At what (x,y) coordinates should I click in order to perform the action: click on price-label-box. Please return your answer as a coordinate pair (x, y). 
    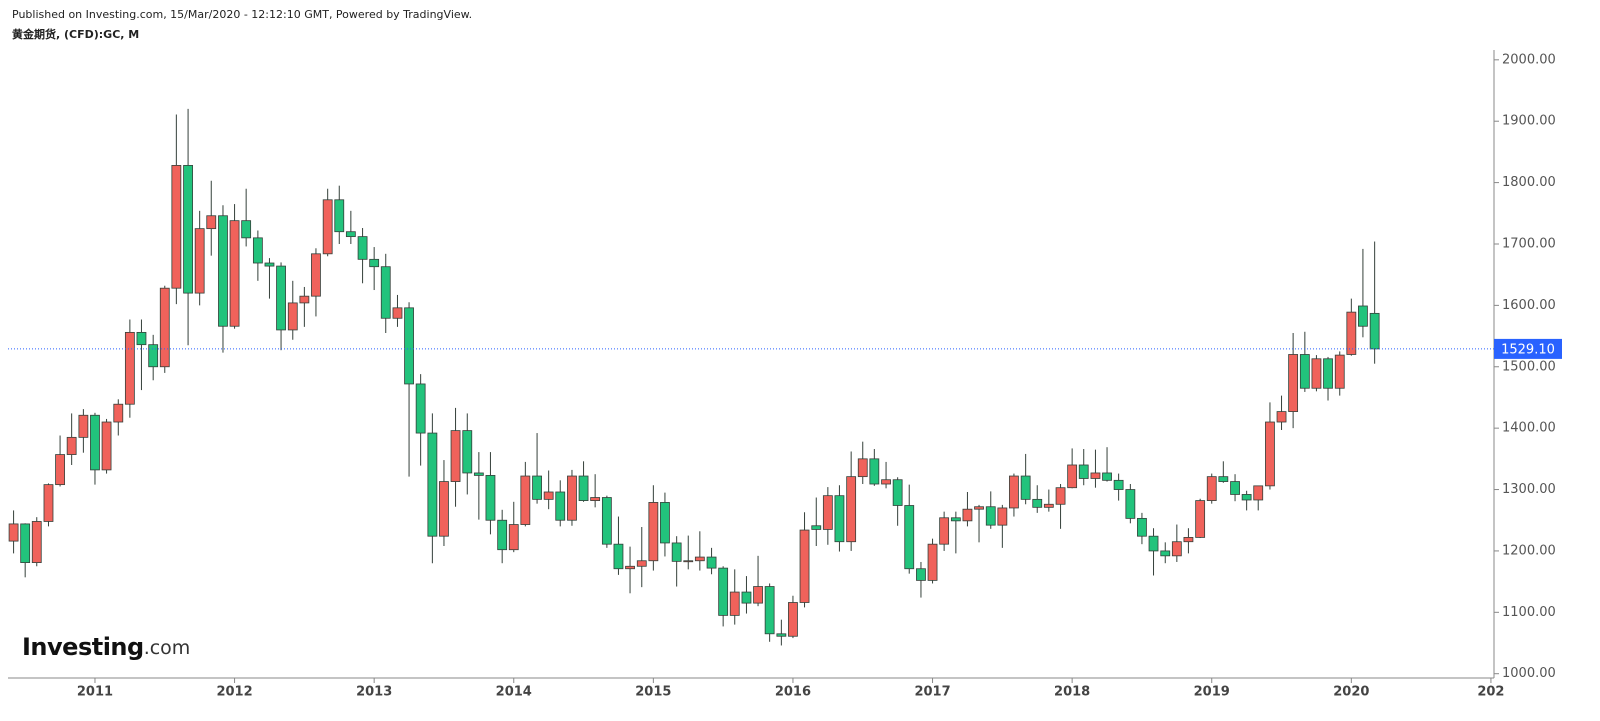
    Looking at the image, I should click on (1528, 348).